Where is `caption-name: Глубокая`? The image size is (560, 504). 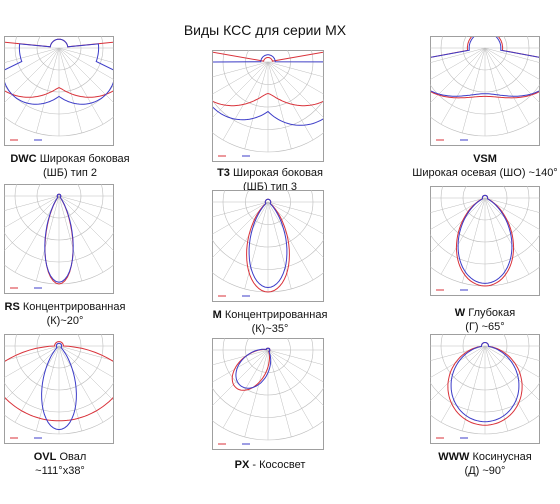 caption-name: Глубокая is located at coordinates (492, 313).